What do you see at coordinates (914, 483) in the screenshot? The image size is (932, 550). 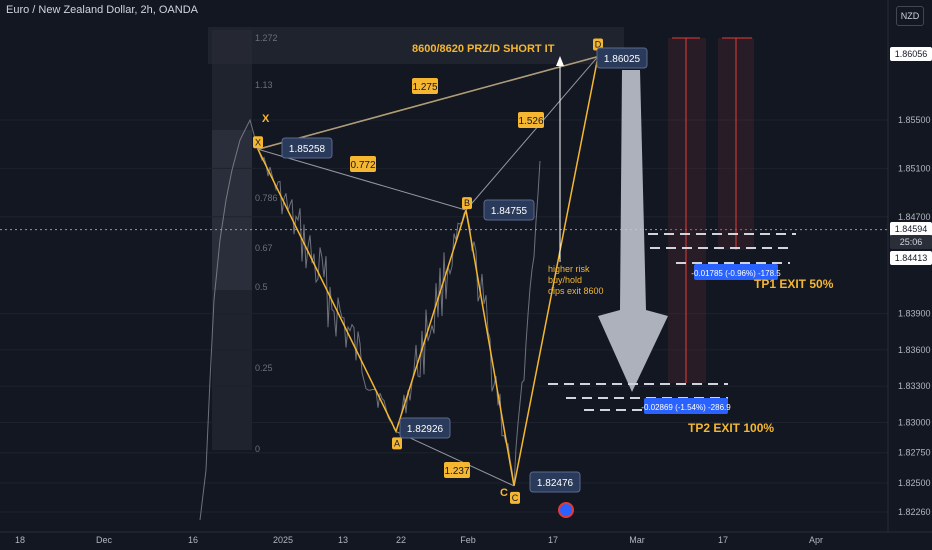 I see `price-tick: 1.82500` at bounding box center [914, 483].